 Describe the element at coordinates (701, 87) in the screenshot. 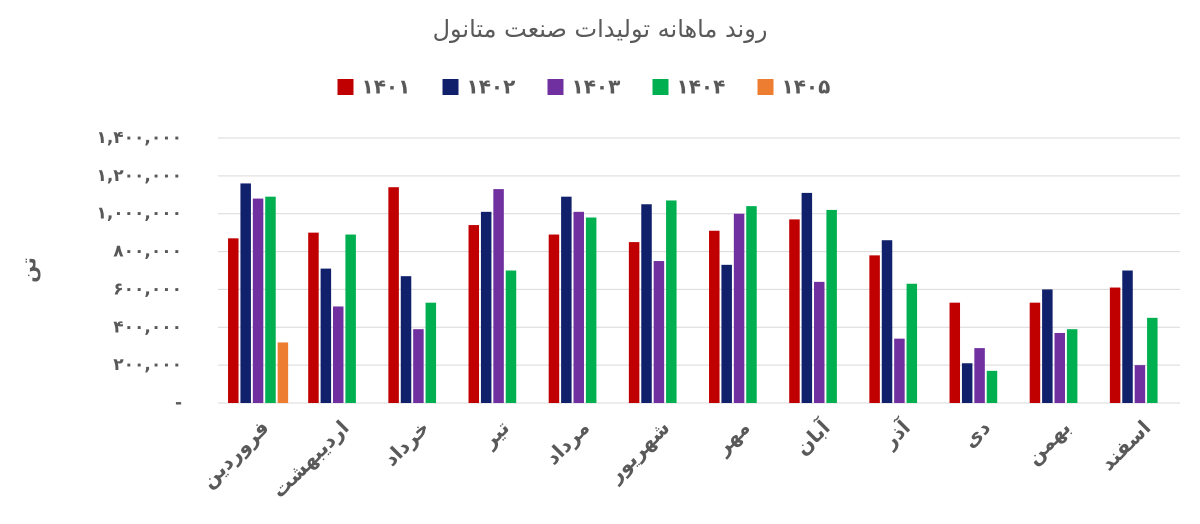

I see `legend-label: ۱۴۰۴` at that location.